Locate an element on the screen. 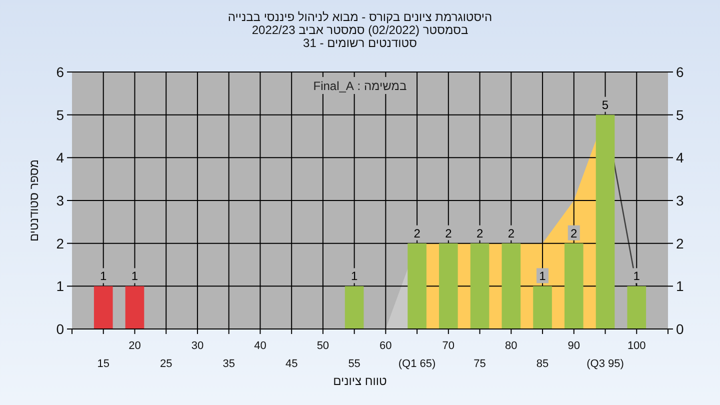 The width and height of the screenshot is (720, 405). x-tick-label: 60 is located at coordinates (386, 346).